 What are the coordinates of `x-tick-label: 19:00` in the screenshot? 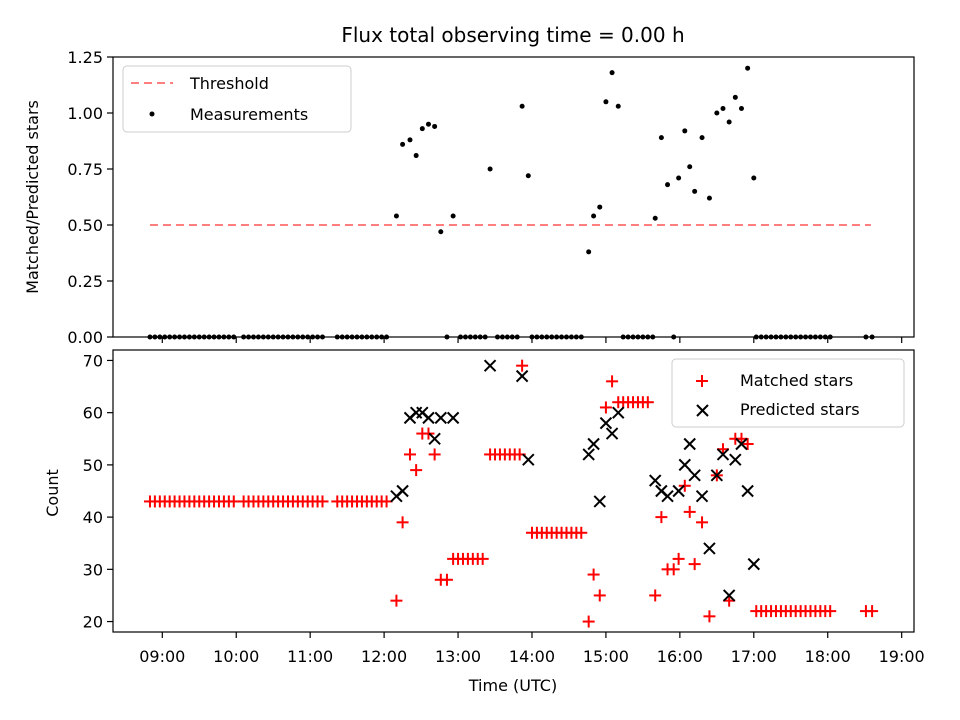 It's located at (902, 656).